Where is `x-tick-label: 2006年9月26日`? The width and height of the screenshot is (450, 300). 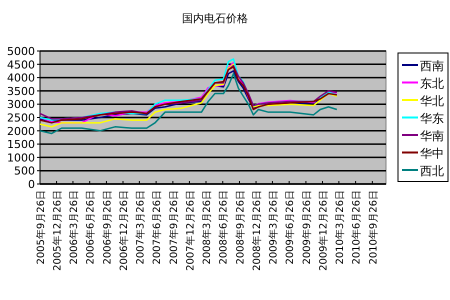
x-tick-label: 2006年9月26日 is located at coordinates (107, 227).